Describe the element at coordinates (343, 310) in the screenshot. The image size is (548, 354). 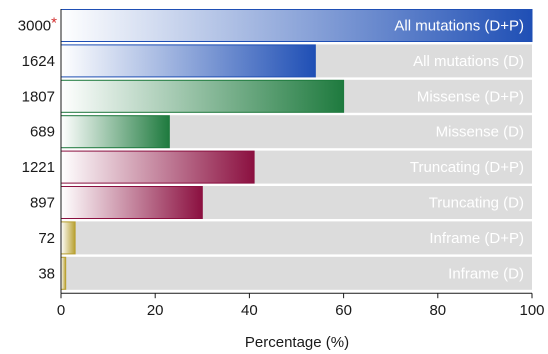
I see `x-tick-label: 60` at that location.